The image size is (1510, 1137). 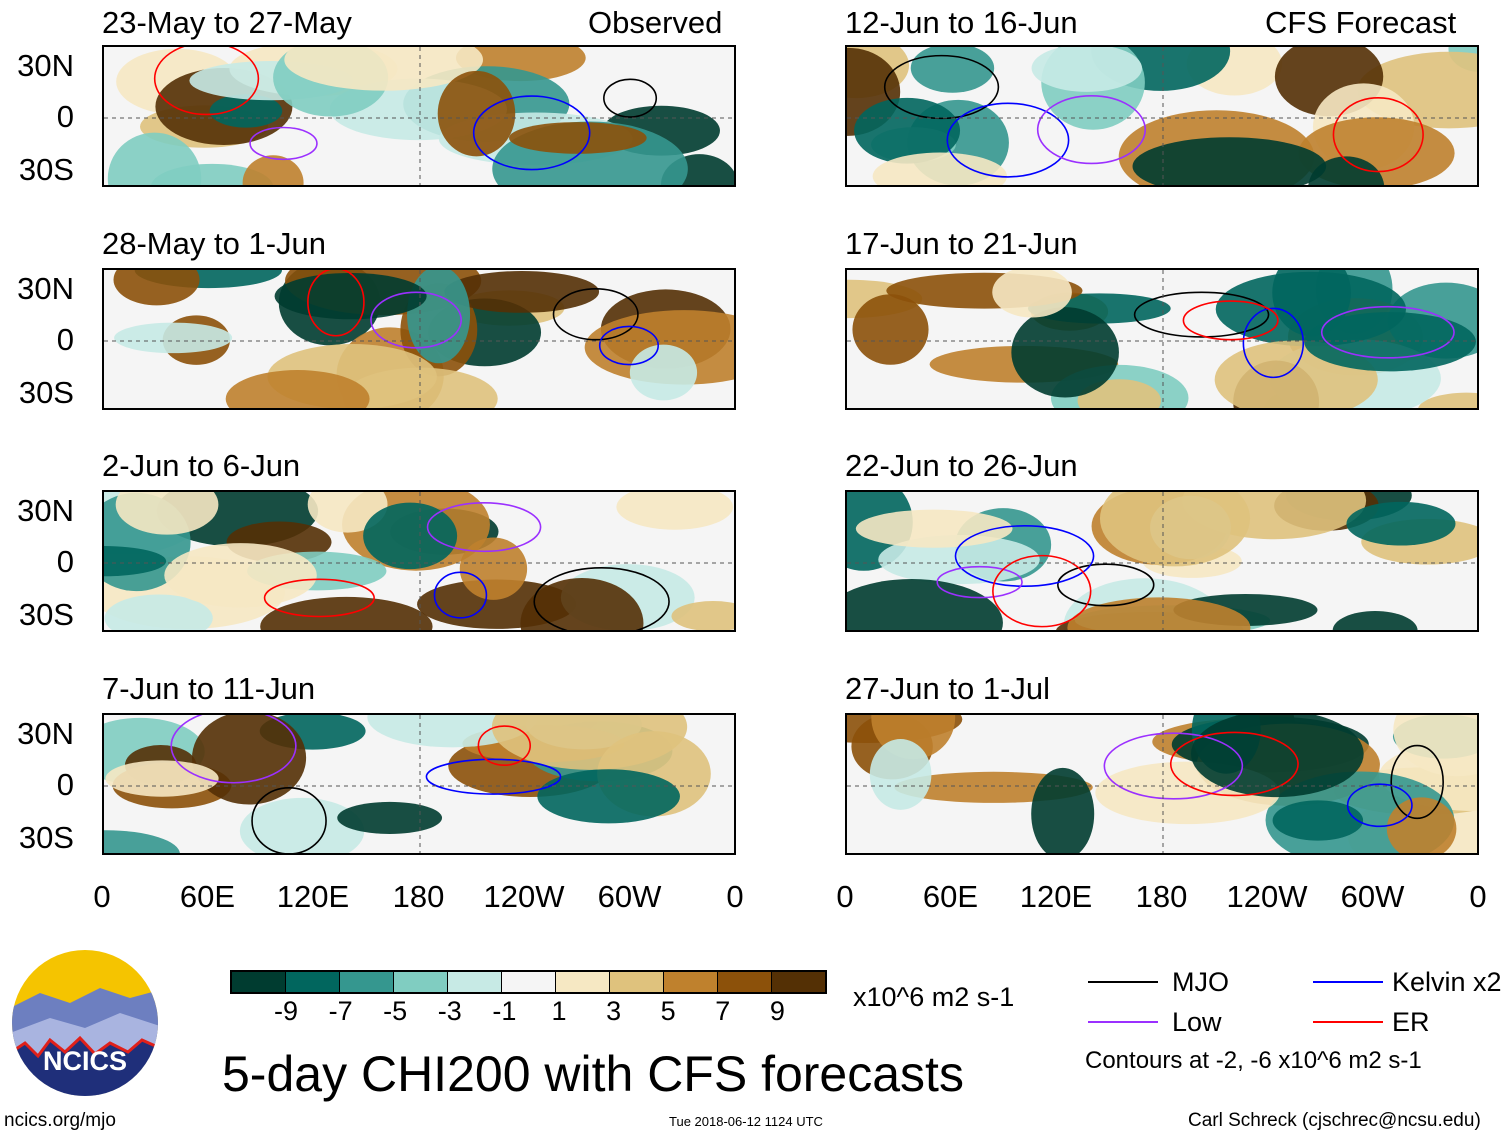 I want to click on svg-text: NCICS, so click(x=85, y=1061).